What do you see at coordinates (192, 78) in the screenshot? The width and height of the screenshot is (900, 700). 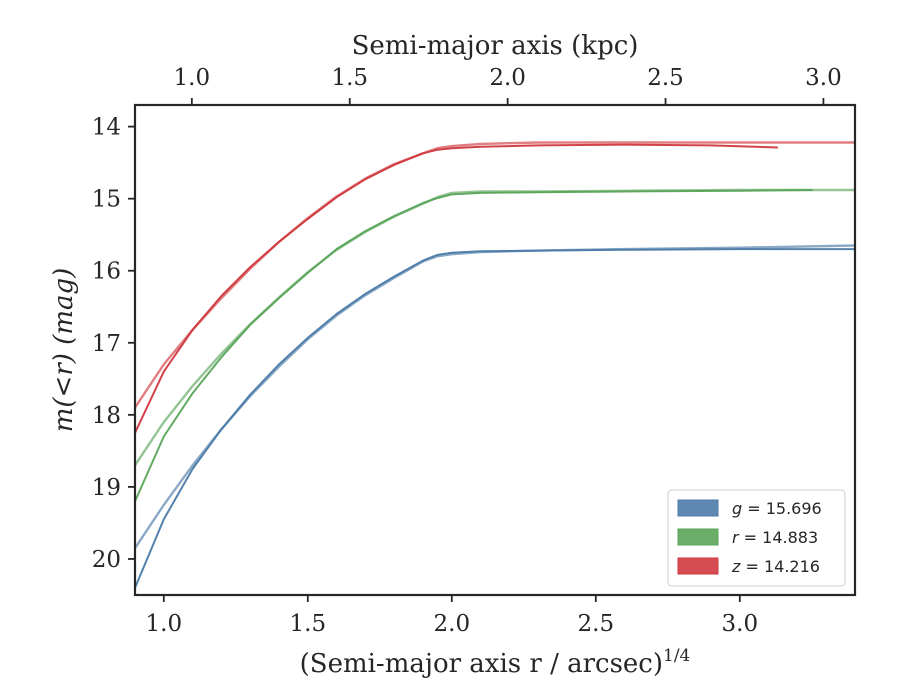 I see `top-x-tick-label: 1.0` at bounding box center [192, 78].